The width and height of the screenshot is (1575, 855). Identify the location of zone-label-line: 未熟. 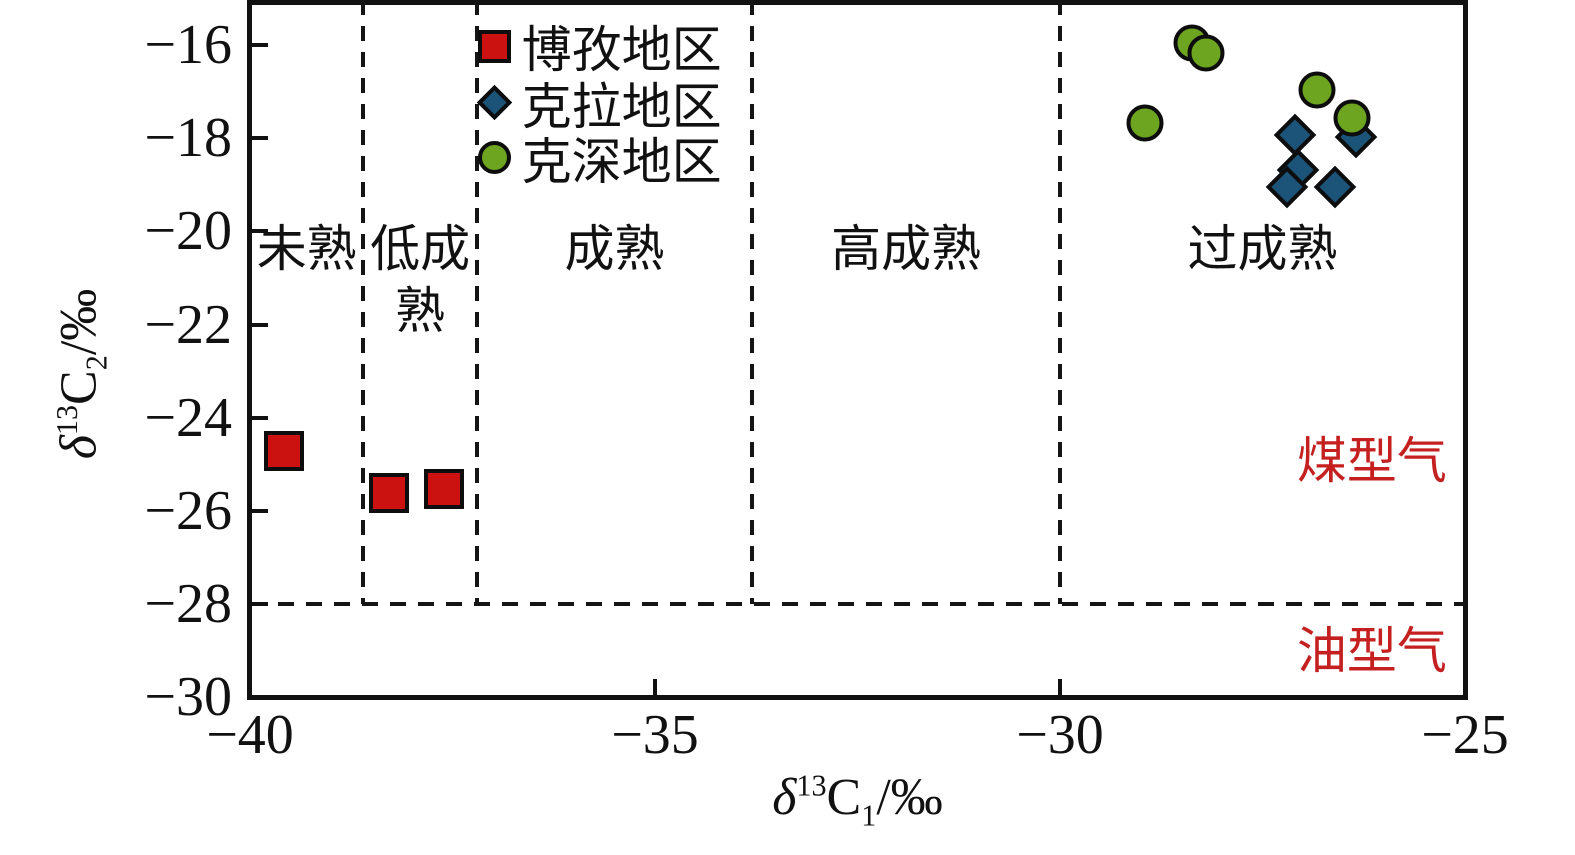
(306, 248).